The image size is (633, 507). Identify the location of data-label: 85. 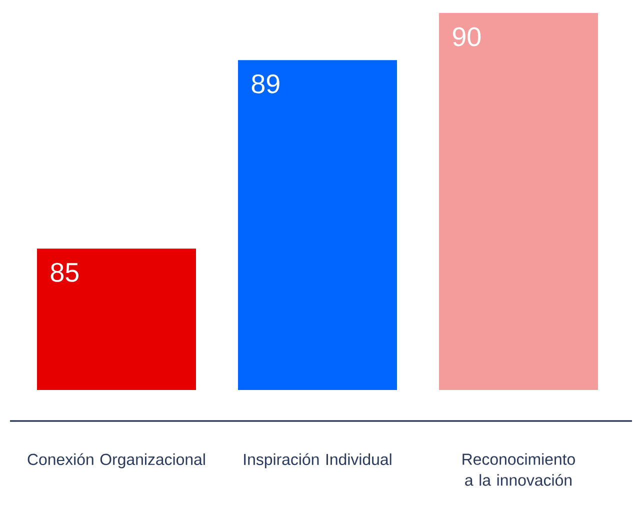
(64, 272).